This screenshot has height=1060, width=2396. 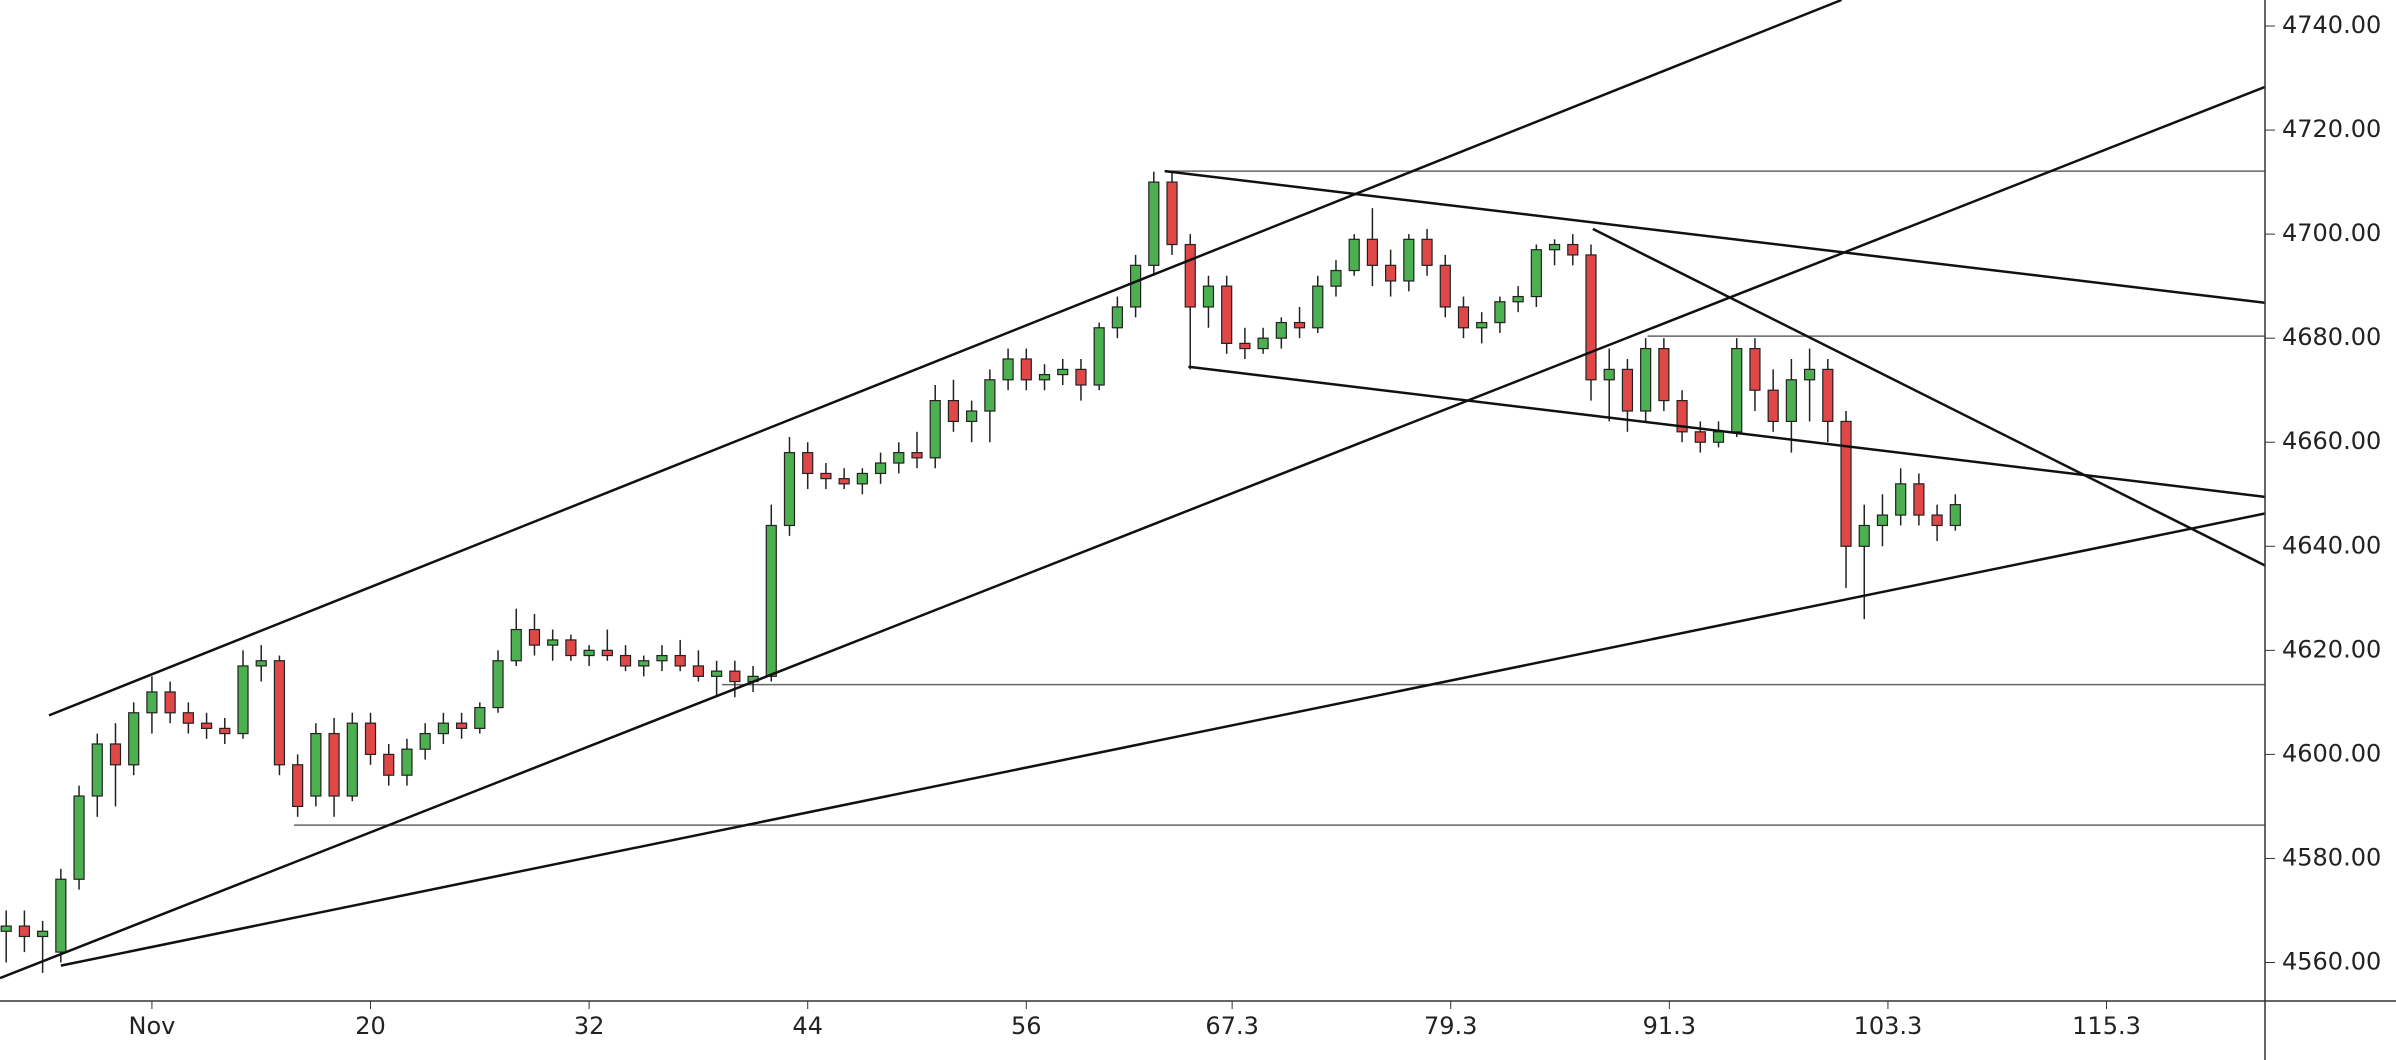 What do you see at coordinates (2331, 129) in the screenshot?
I see `y-tick-label: 4720.00` at bounding box center [2331, 129].